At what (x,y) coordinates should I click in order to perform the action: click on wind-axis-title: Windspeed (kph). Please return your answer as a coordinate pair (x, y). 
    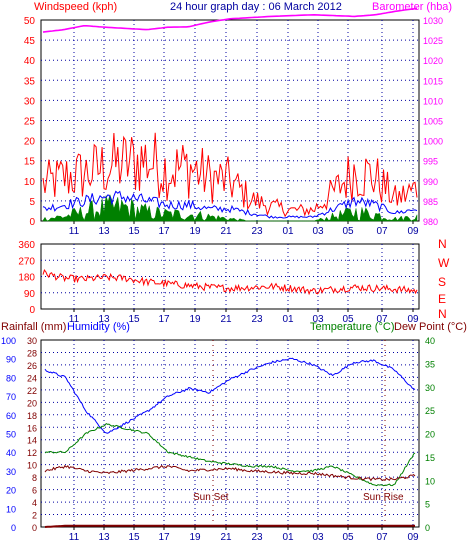
    Looking at the image, I should click on (75, 7).